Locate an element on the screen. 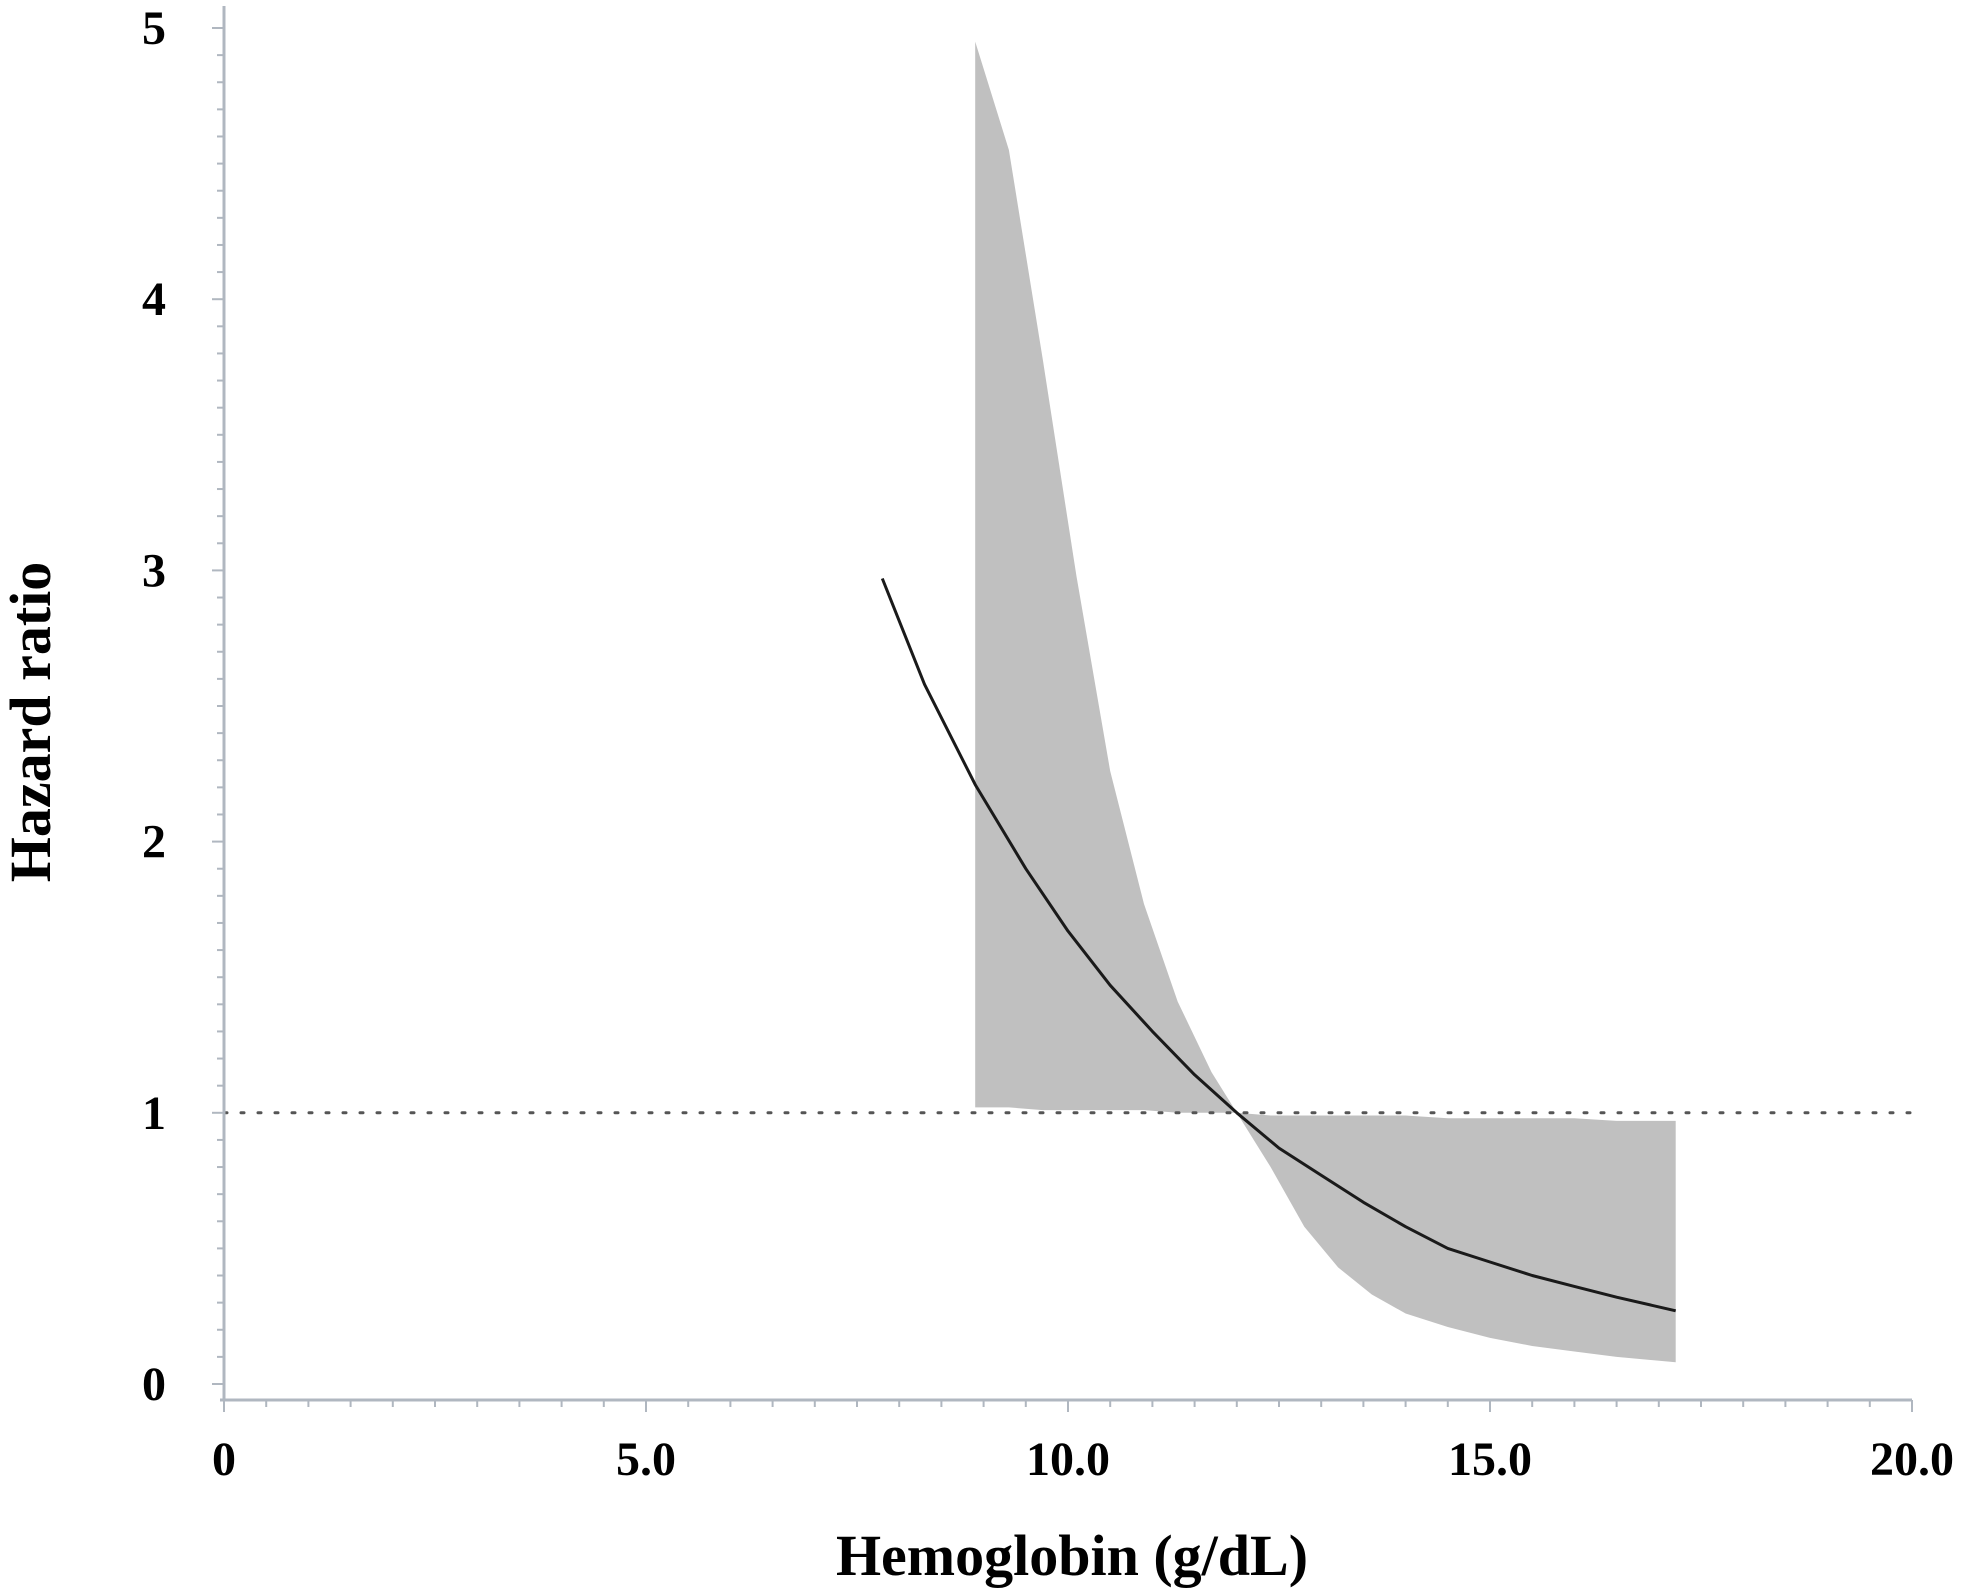 The width and height of the screenshot is (1983, 1596). y-tick-label: 3 is located at coordinates (154, 570).